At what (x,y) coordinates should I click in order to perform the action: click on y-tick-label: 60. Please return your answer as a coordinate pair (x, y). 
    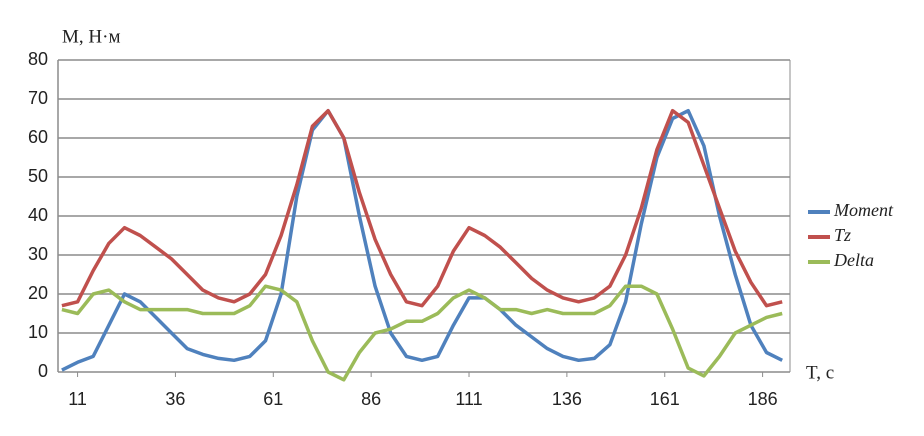
    Looking at the image, I should click on (38, 137).